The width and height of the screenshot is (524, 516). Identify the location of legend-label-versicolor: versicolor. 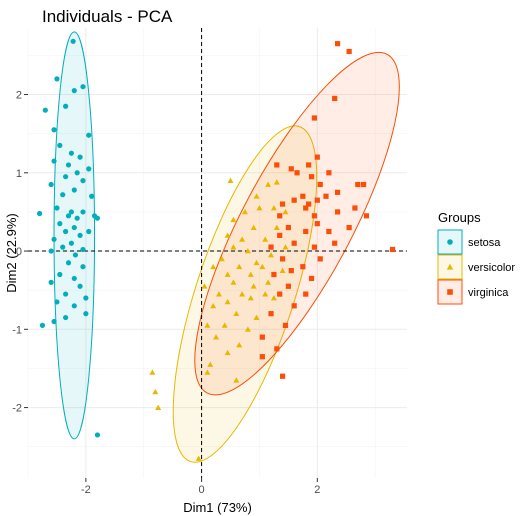
(491, 268).